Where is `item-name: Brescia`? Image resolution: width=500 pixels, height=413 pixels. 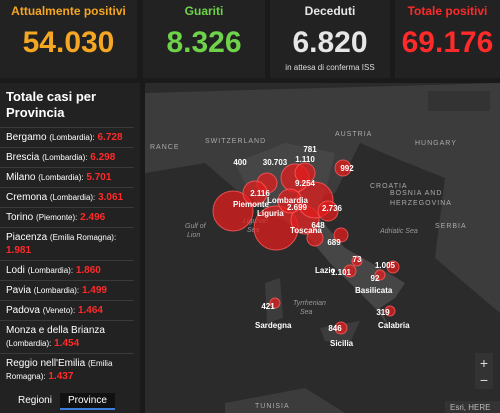
item-name: Brescia is located at coordinates (23, 157).